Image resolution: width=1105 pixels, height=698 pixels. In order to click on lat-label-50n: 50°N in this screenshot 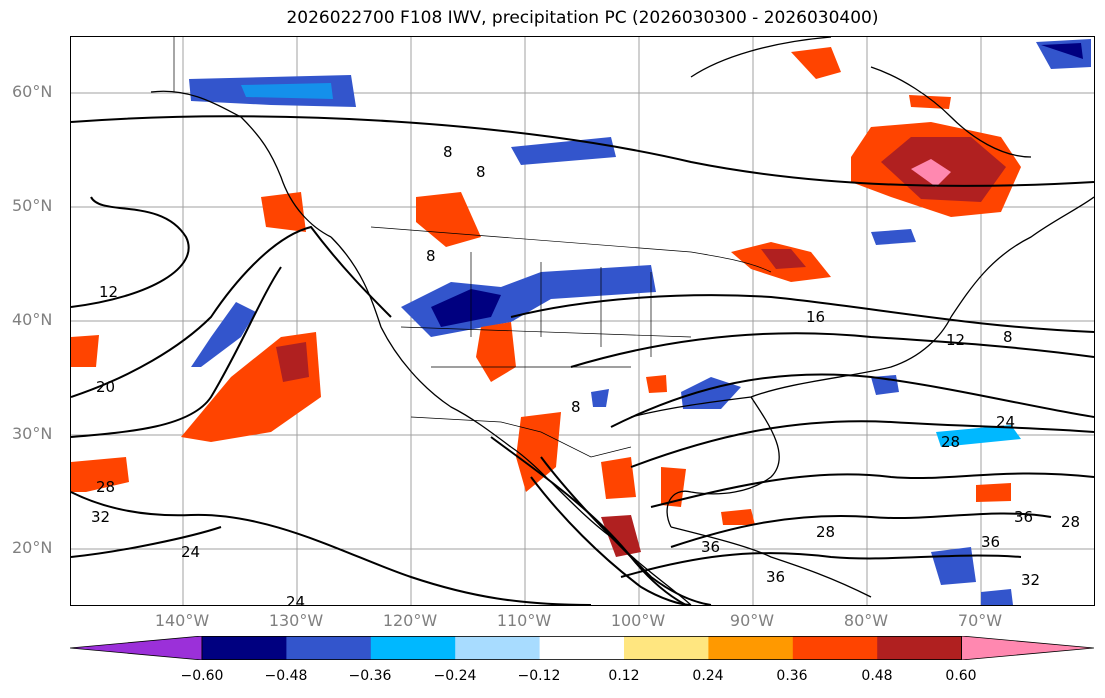, I will do `click(32, 205)`.